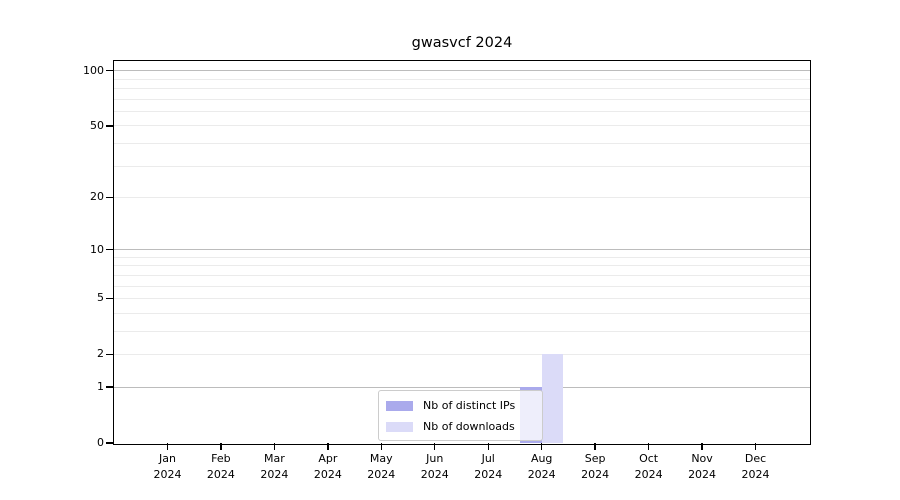 Image resolution: width=900 pixels, height=500 pixels. What do you see at coordinates (469, 405) in the screenshot?
I see `legend-label-distinct-ips: Nb of distinct IPs` at bounding box center [469, 405].